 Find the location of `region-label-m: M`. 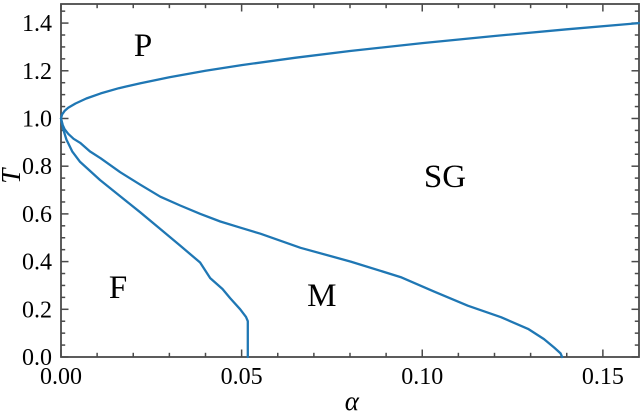

region-label-m: M is located at coordinates (321, 296).